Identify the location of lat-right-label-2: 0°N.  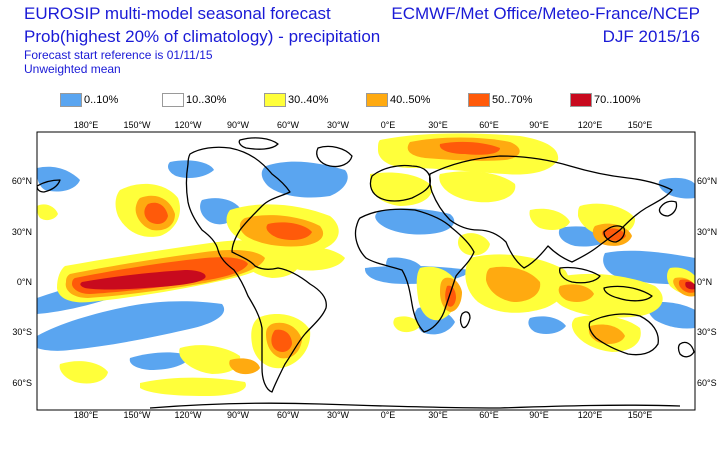
(704, 282).